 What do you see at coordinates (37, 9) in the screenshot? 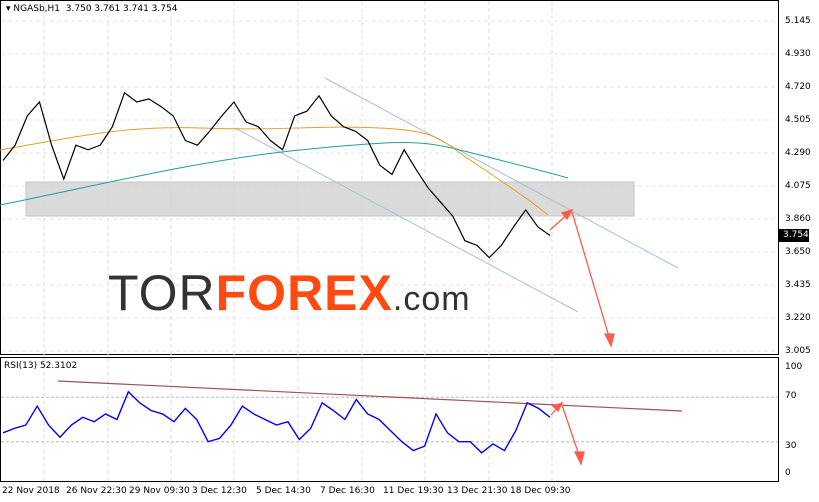
I see `symbol: NGASb,H1` at bounding box center [37, 9].